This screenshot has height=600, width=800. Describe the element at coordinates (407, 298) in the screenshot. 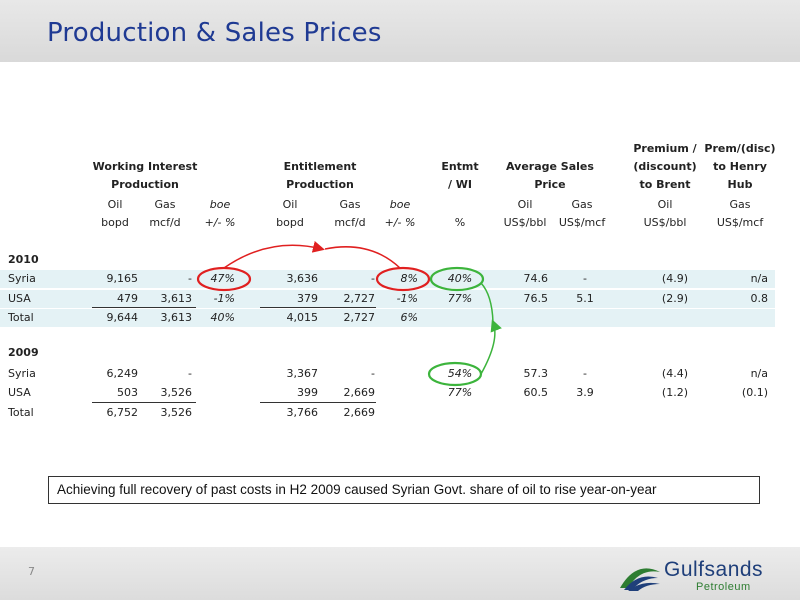

I see `en-boe-value: -1%` at that location.